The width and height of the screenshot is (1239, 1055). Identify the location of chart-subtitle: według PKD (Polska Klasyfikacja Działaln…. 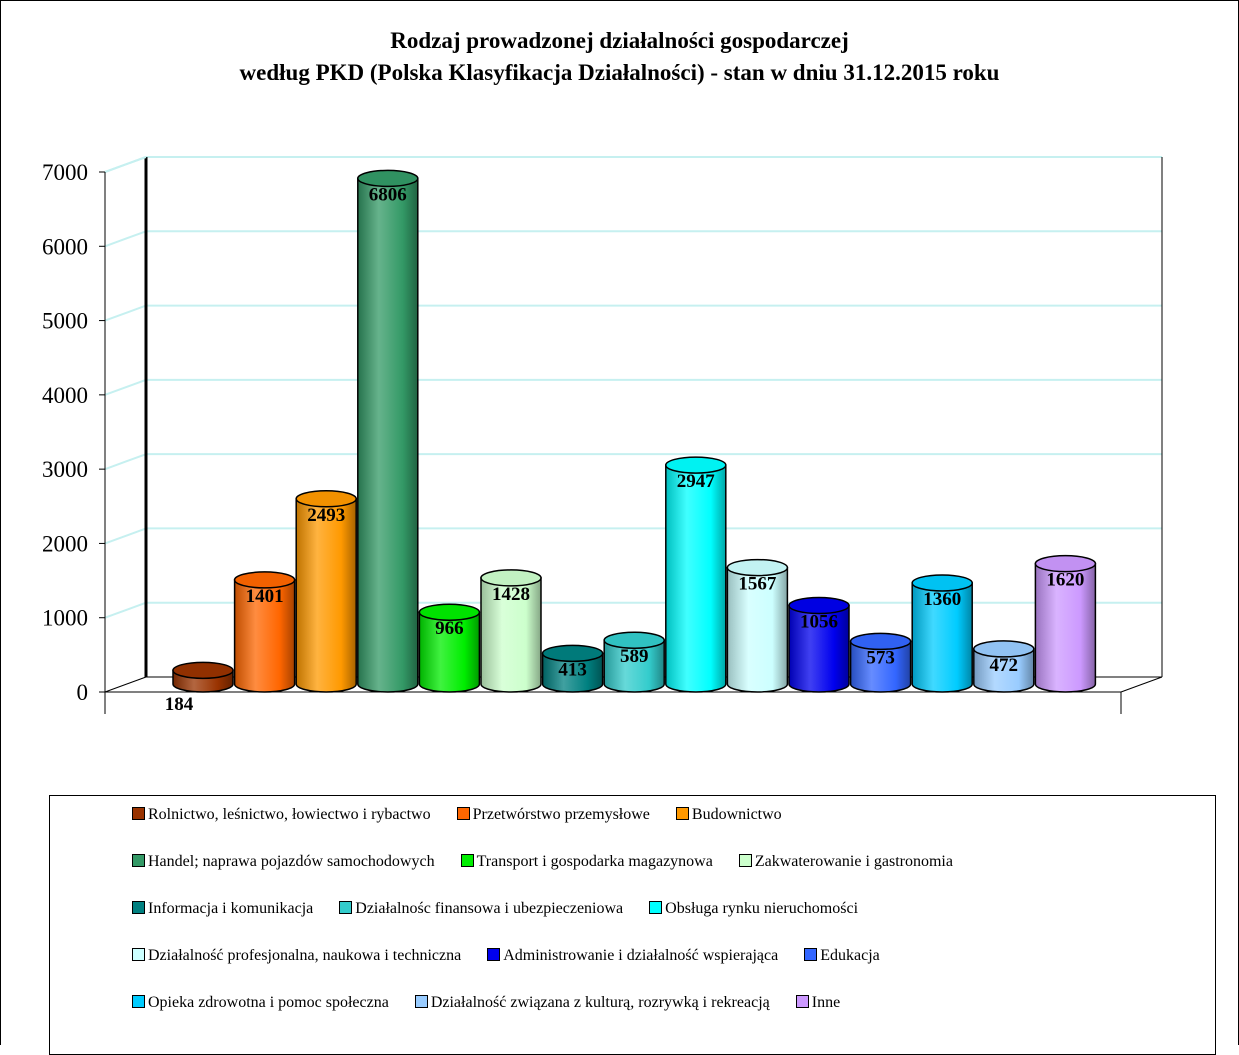
(619, 72).